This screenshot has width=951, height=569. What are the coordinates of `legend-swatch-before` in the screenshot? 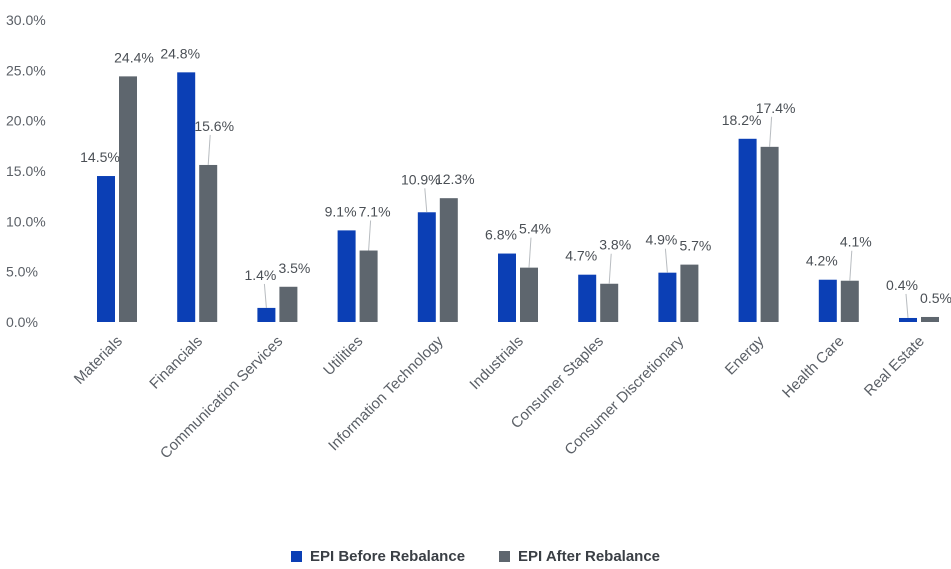 It's located at (296, 556).